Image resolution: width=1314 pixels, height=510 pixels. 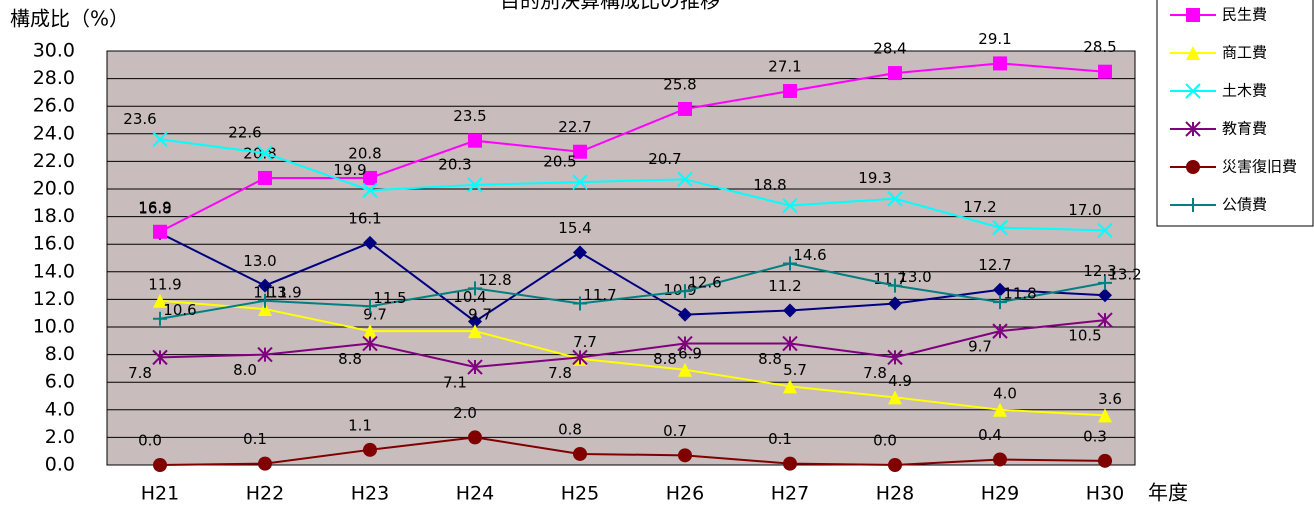 I want to click on legend-box, so click(x=1235, y=113).